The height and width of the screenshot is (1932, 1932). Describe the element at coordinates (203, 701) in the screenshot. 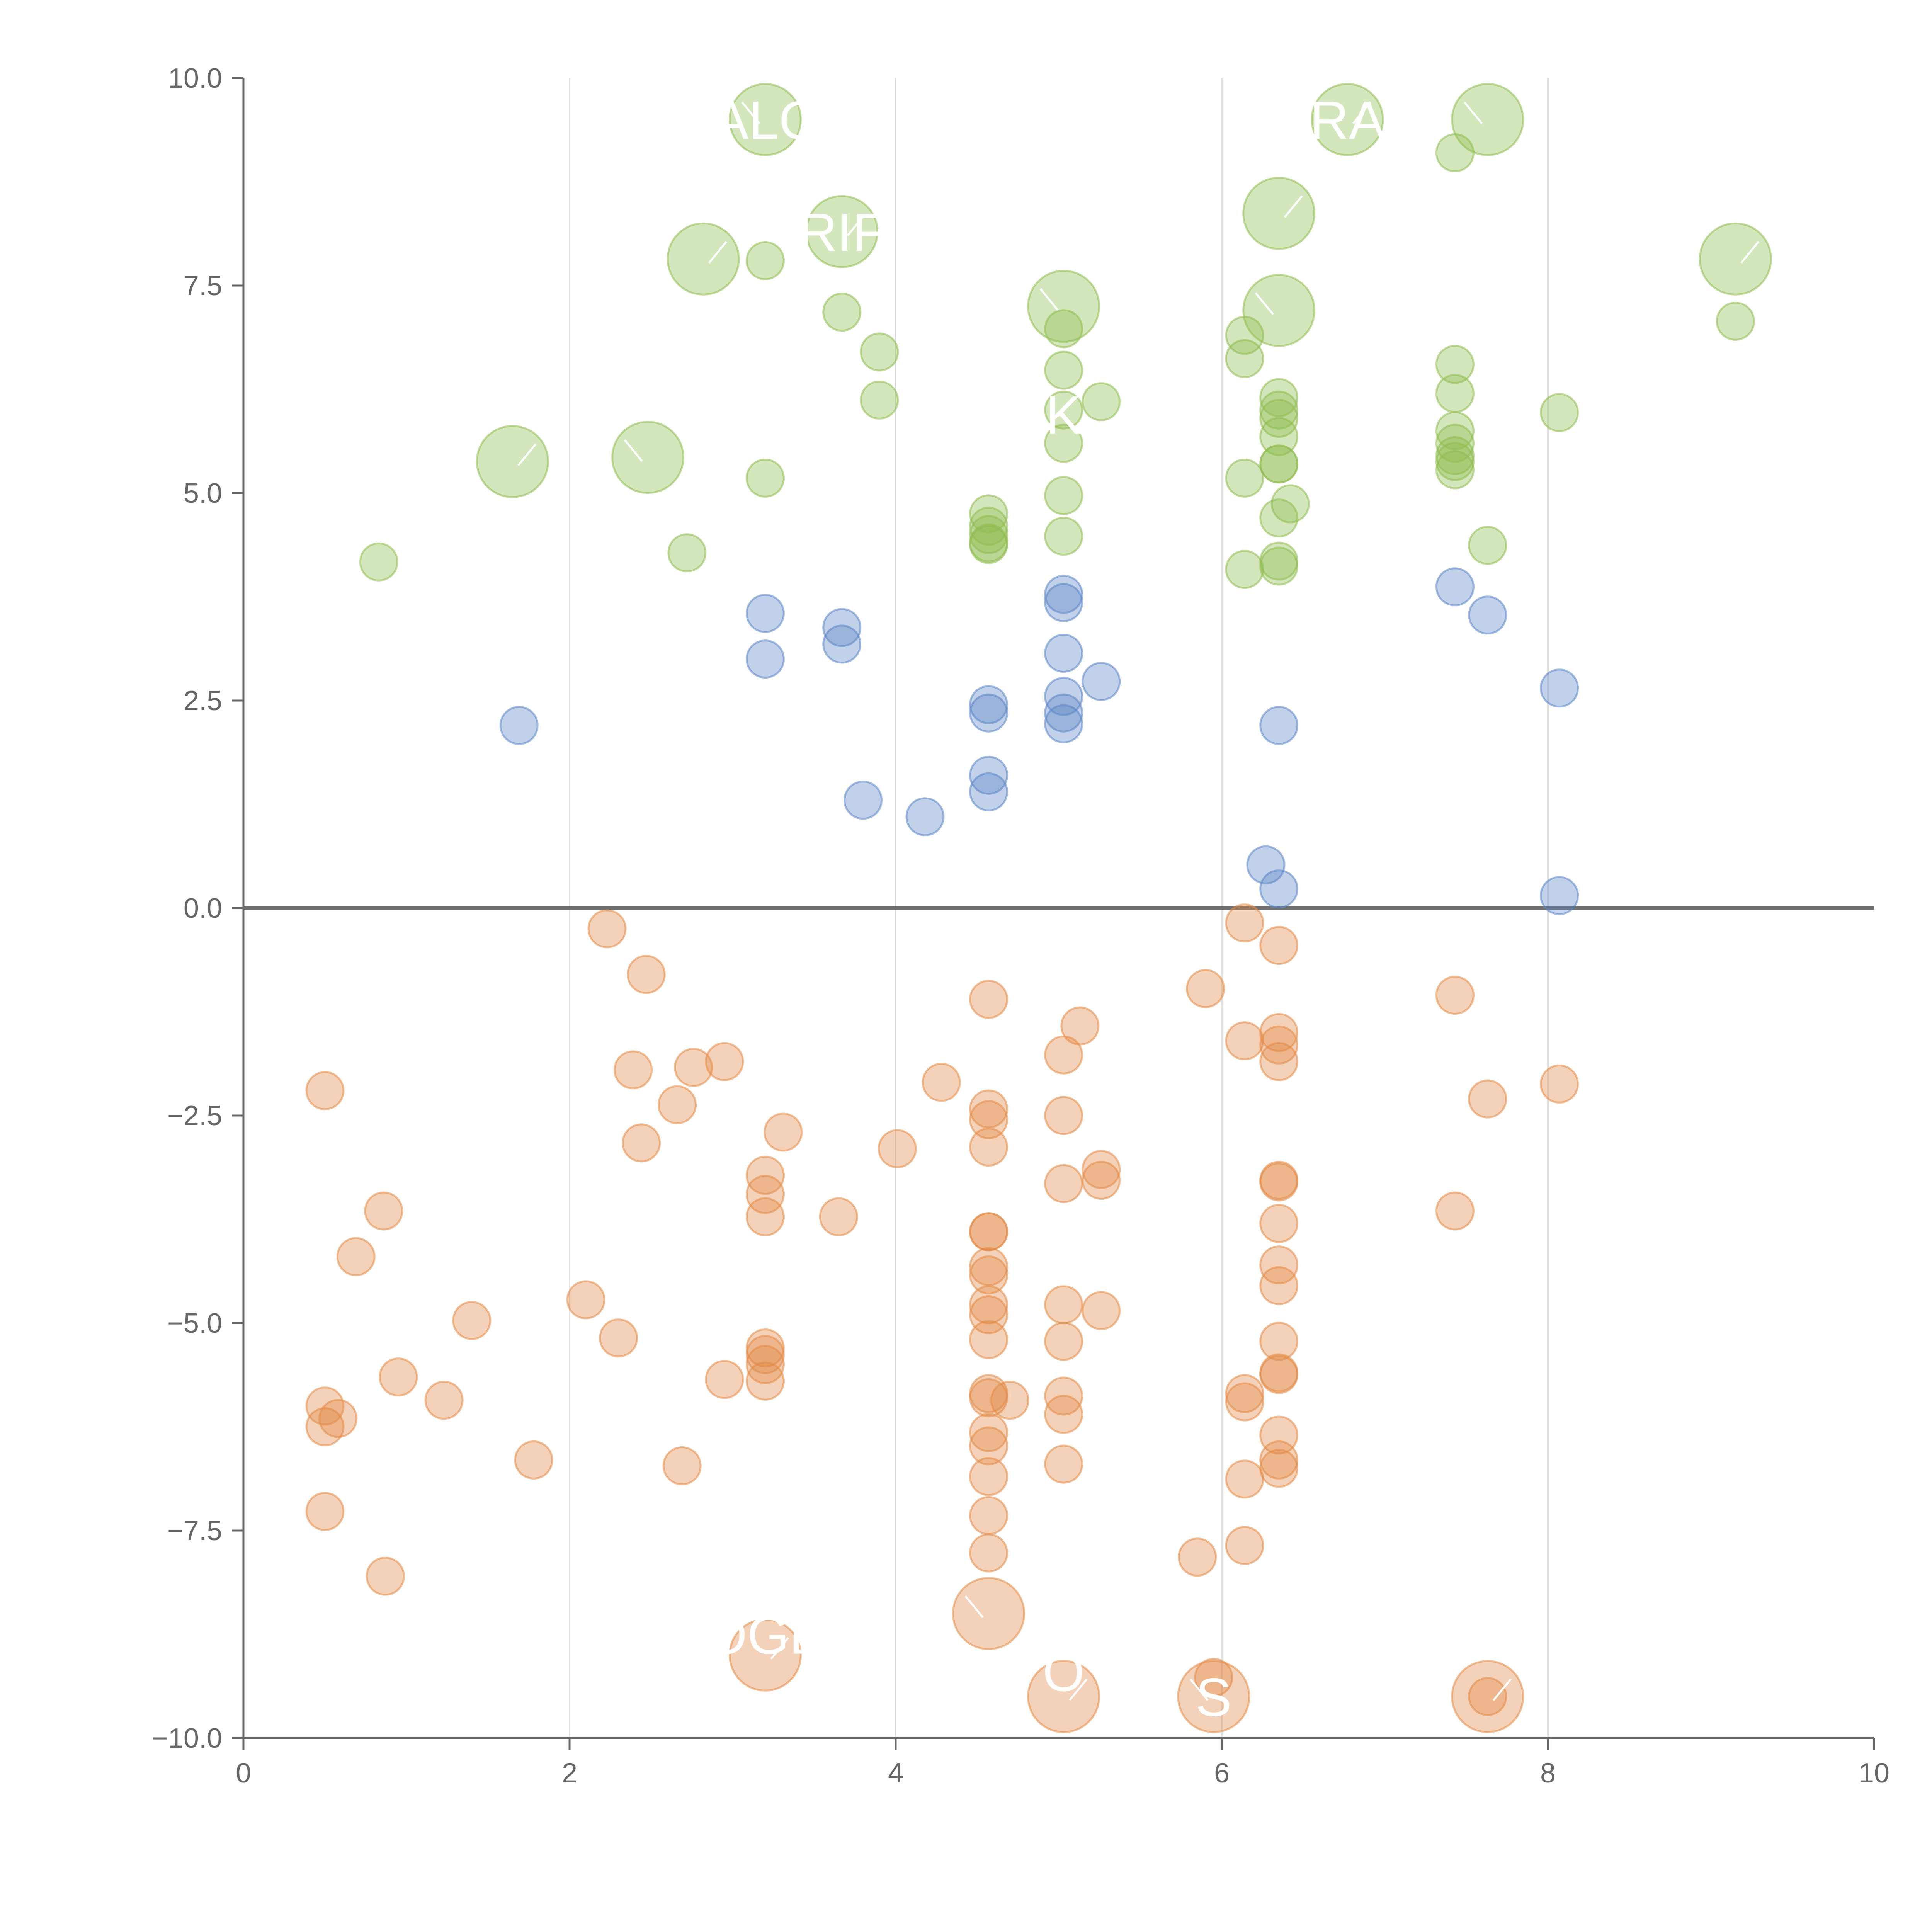

I see `y-tick-label: 2.5` at that location.